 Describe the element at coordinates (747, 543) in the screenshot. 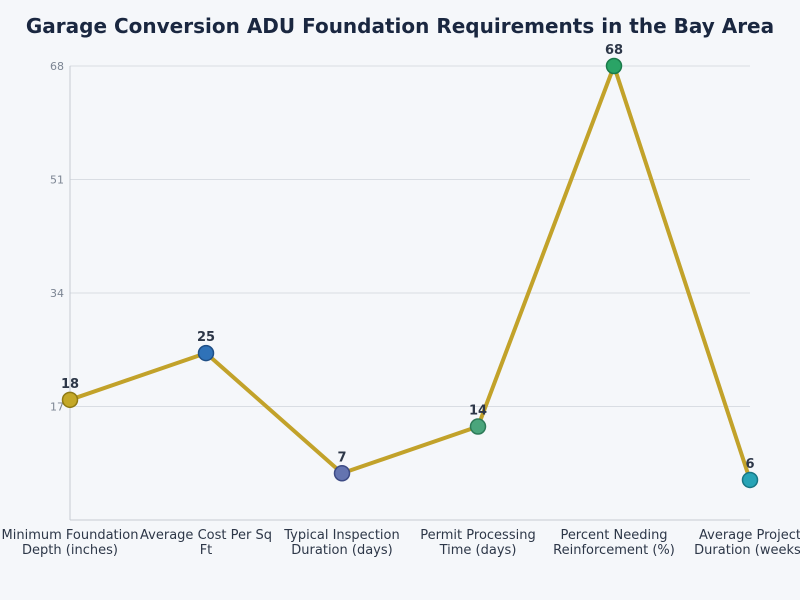

I see `x-tick-label: Average Project Duration (weeks)` at that location.